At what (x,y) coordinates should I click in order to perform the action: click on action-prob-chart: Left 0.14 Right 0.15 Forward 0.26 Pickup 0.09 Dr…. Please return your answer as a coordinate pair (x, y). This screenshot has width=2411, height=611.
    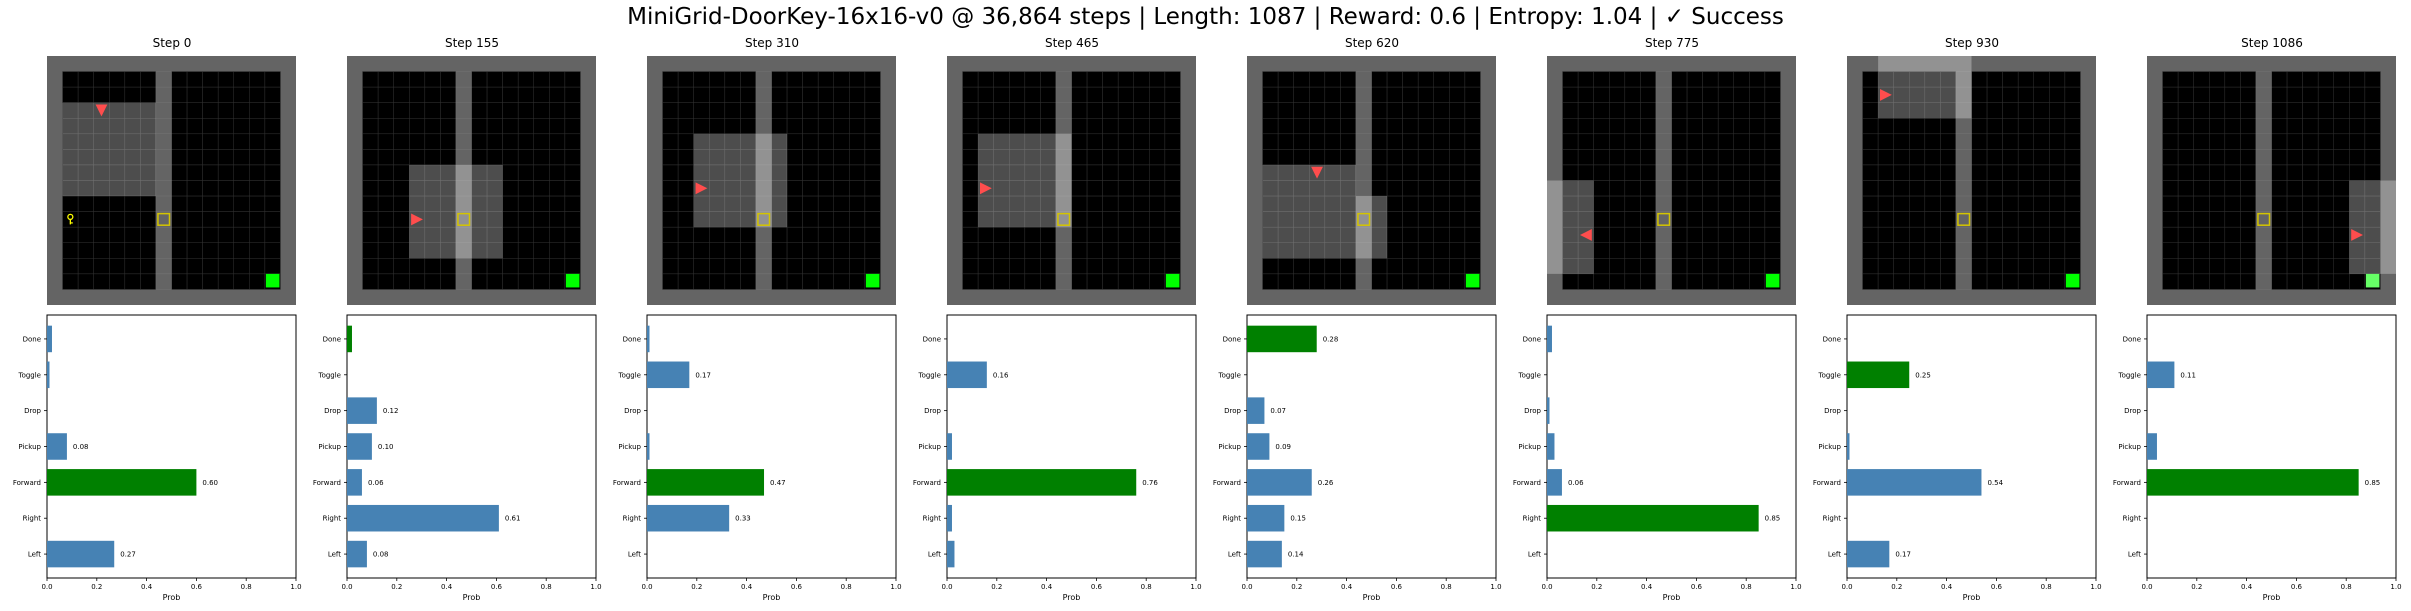
    Looking at the image, I should click on (1357, 458).